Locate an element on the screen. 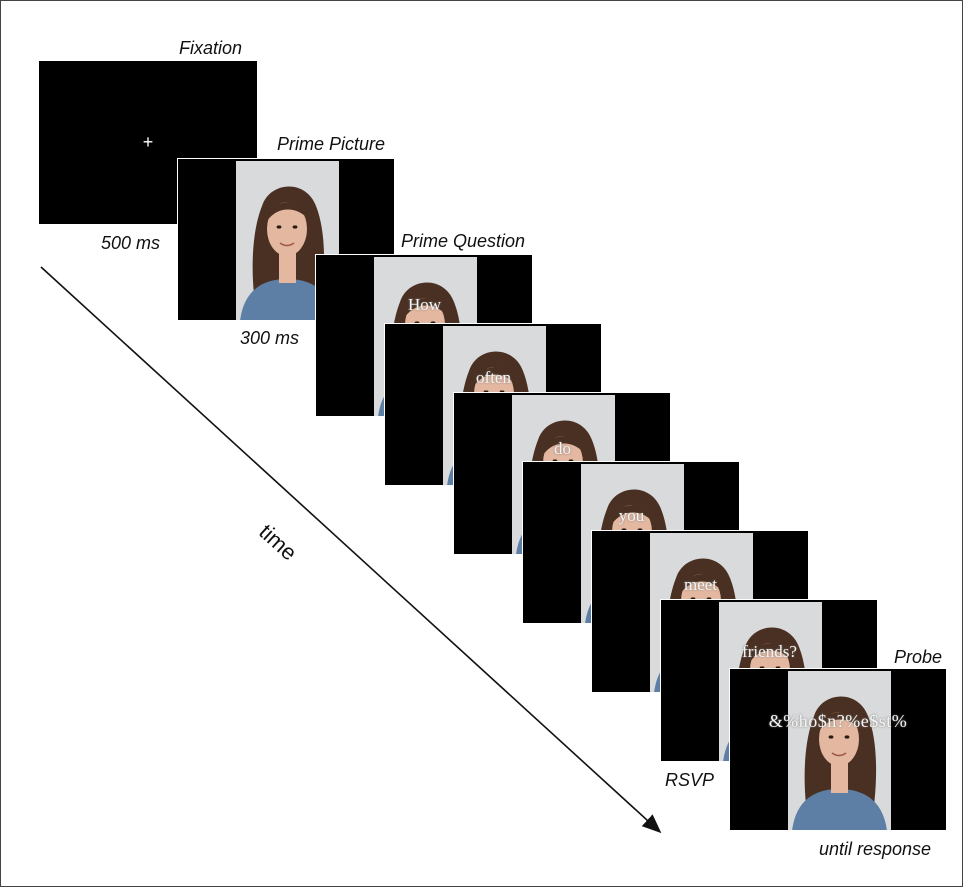 Image resolution: width=963 pixels, height=887 pixels. rsvp-word: do is located at coordinates (562, 448).